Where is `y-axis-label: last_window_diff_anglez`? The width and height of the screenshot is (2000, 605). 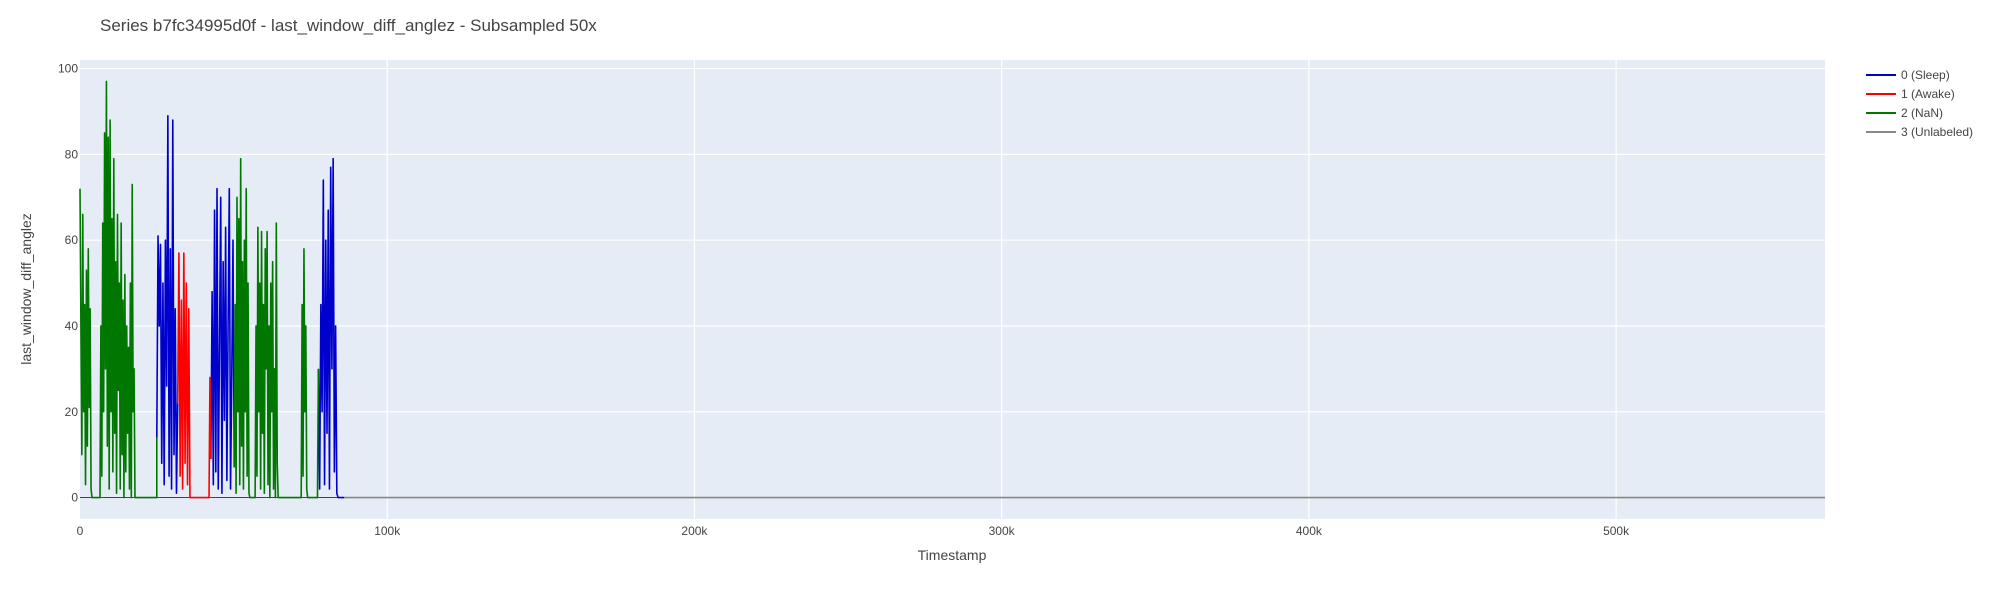
y-axis-label: last_window_diff_anglez is located at coordinates (26, 289).